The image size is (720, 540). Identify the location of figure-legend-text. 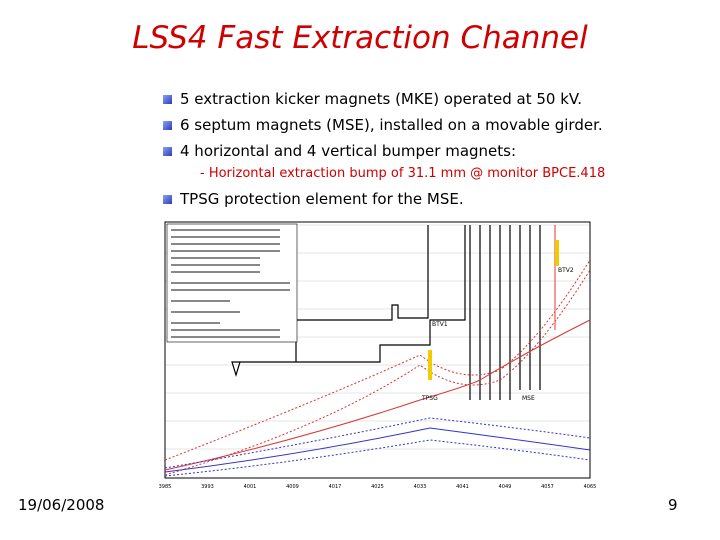
(230, 283).